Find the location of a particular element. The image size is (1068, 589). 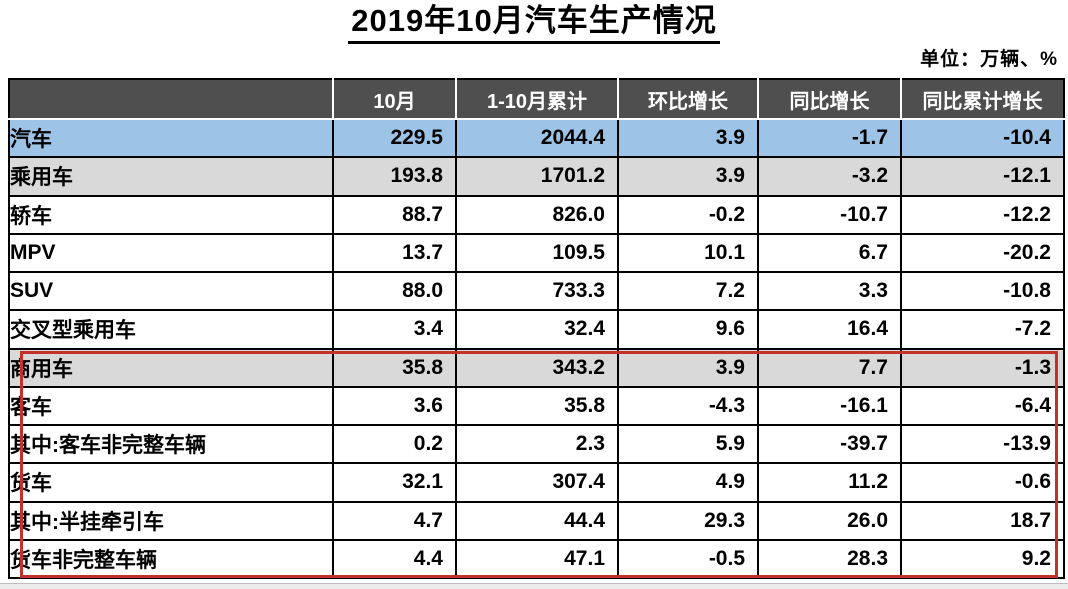

table-row: 货车非完整车辆 4.4 47.1 -0.5 28.3 9.2 is located at coordinates (536, 559).